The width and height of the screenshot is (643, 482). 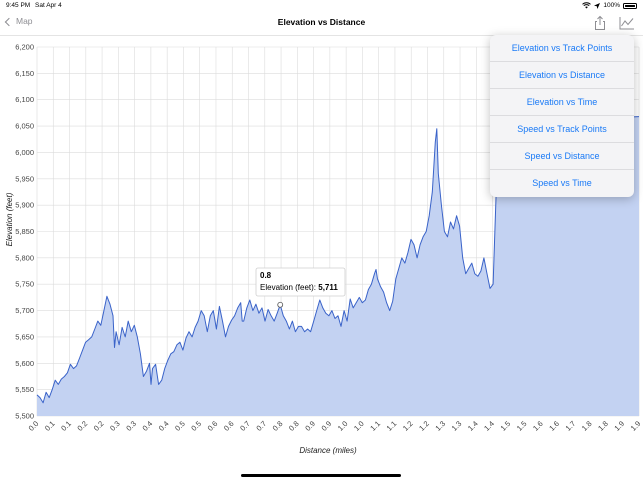 I want to click on y-tick-label: 5,650, so click(x=24, y=336).